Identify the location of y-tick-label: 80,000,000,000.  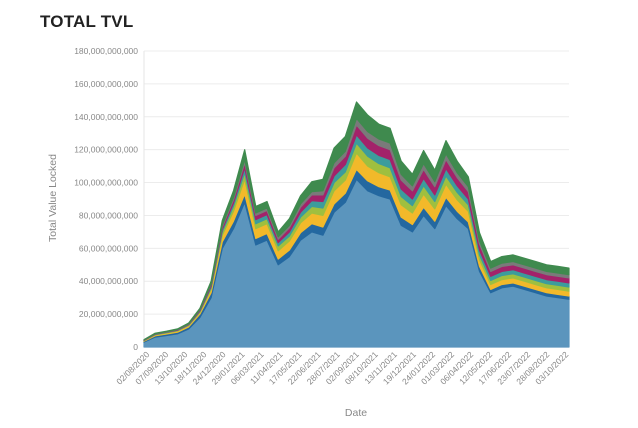
(108, 215).